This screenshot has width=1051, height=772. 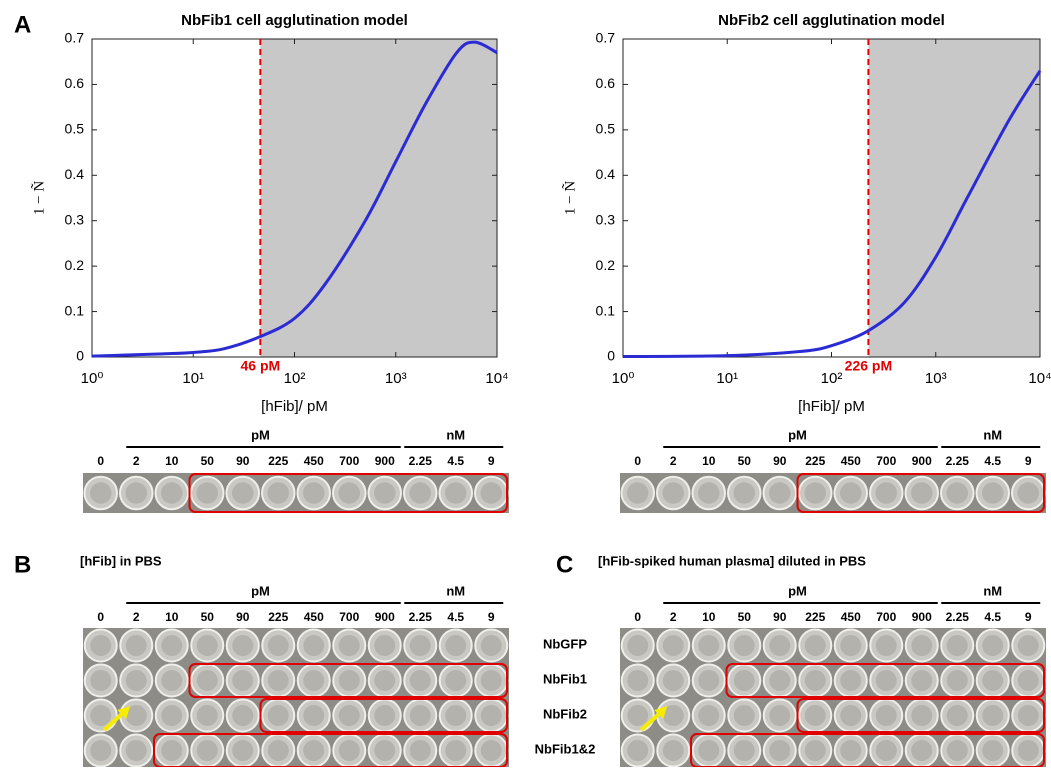 What do you see at coordinates (936, 378) in the screenshot?
I see `x-tick-label: 10³` at bounding box center [936, 378].